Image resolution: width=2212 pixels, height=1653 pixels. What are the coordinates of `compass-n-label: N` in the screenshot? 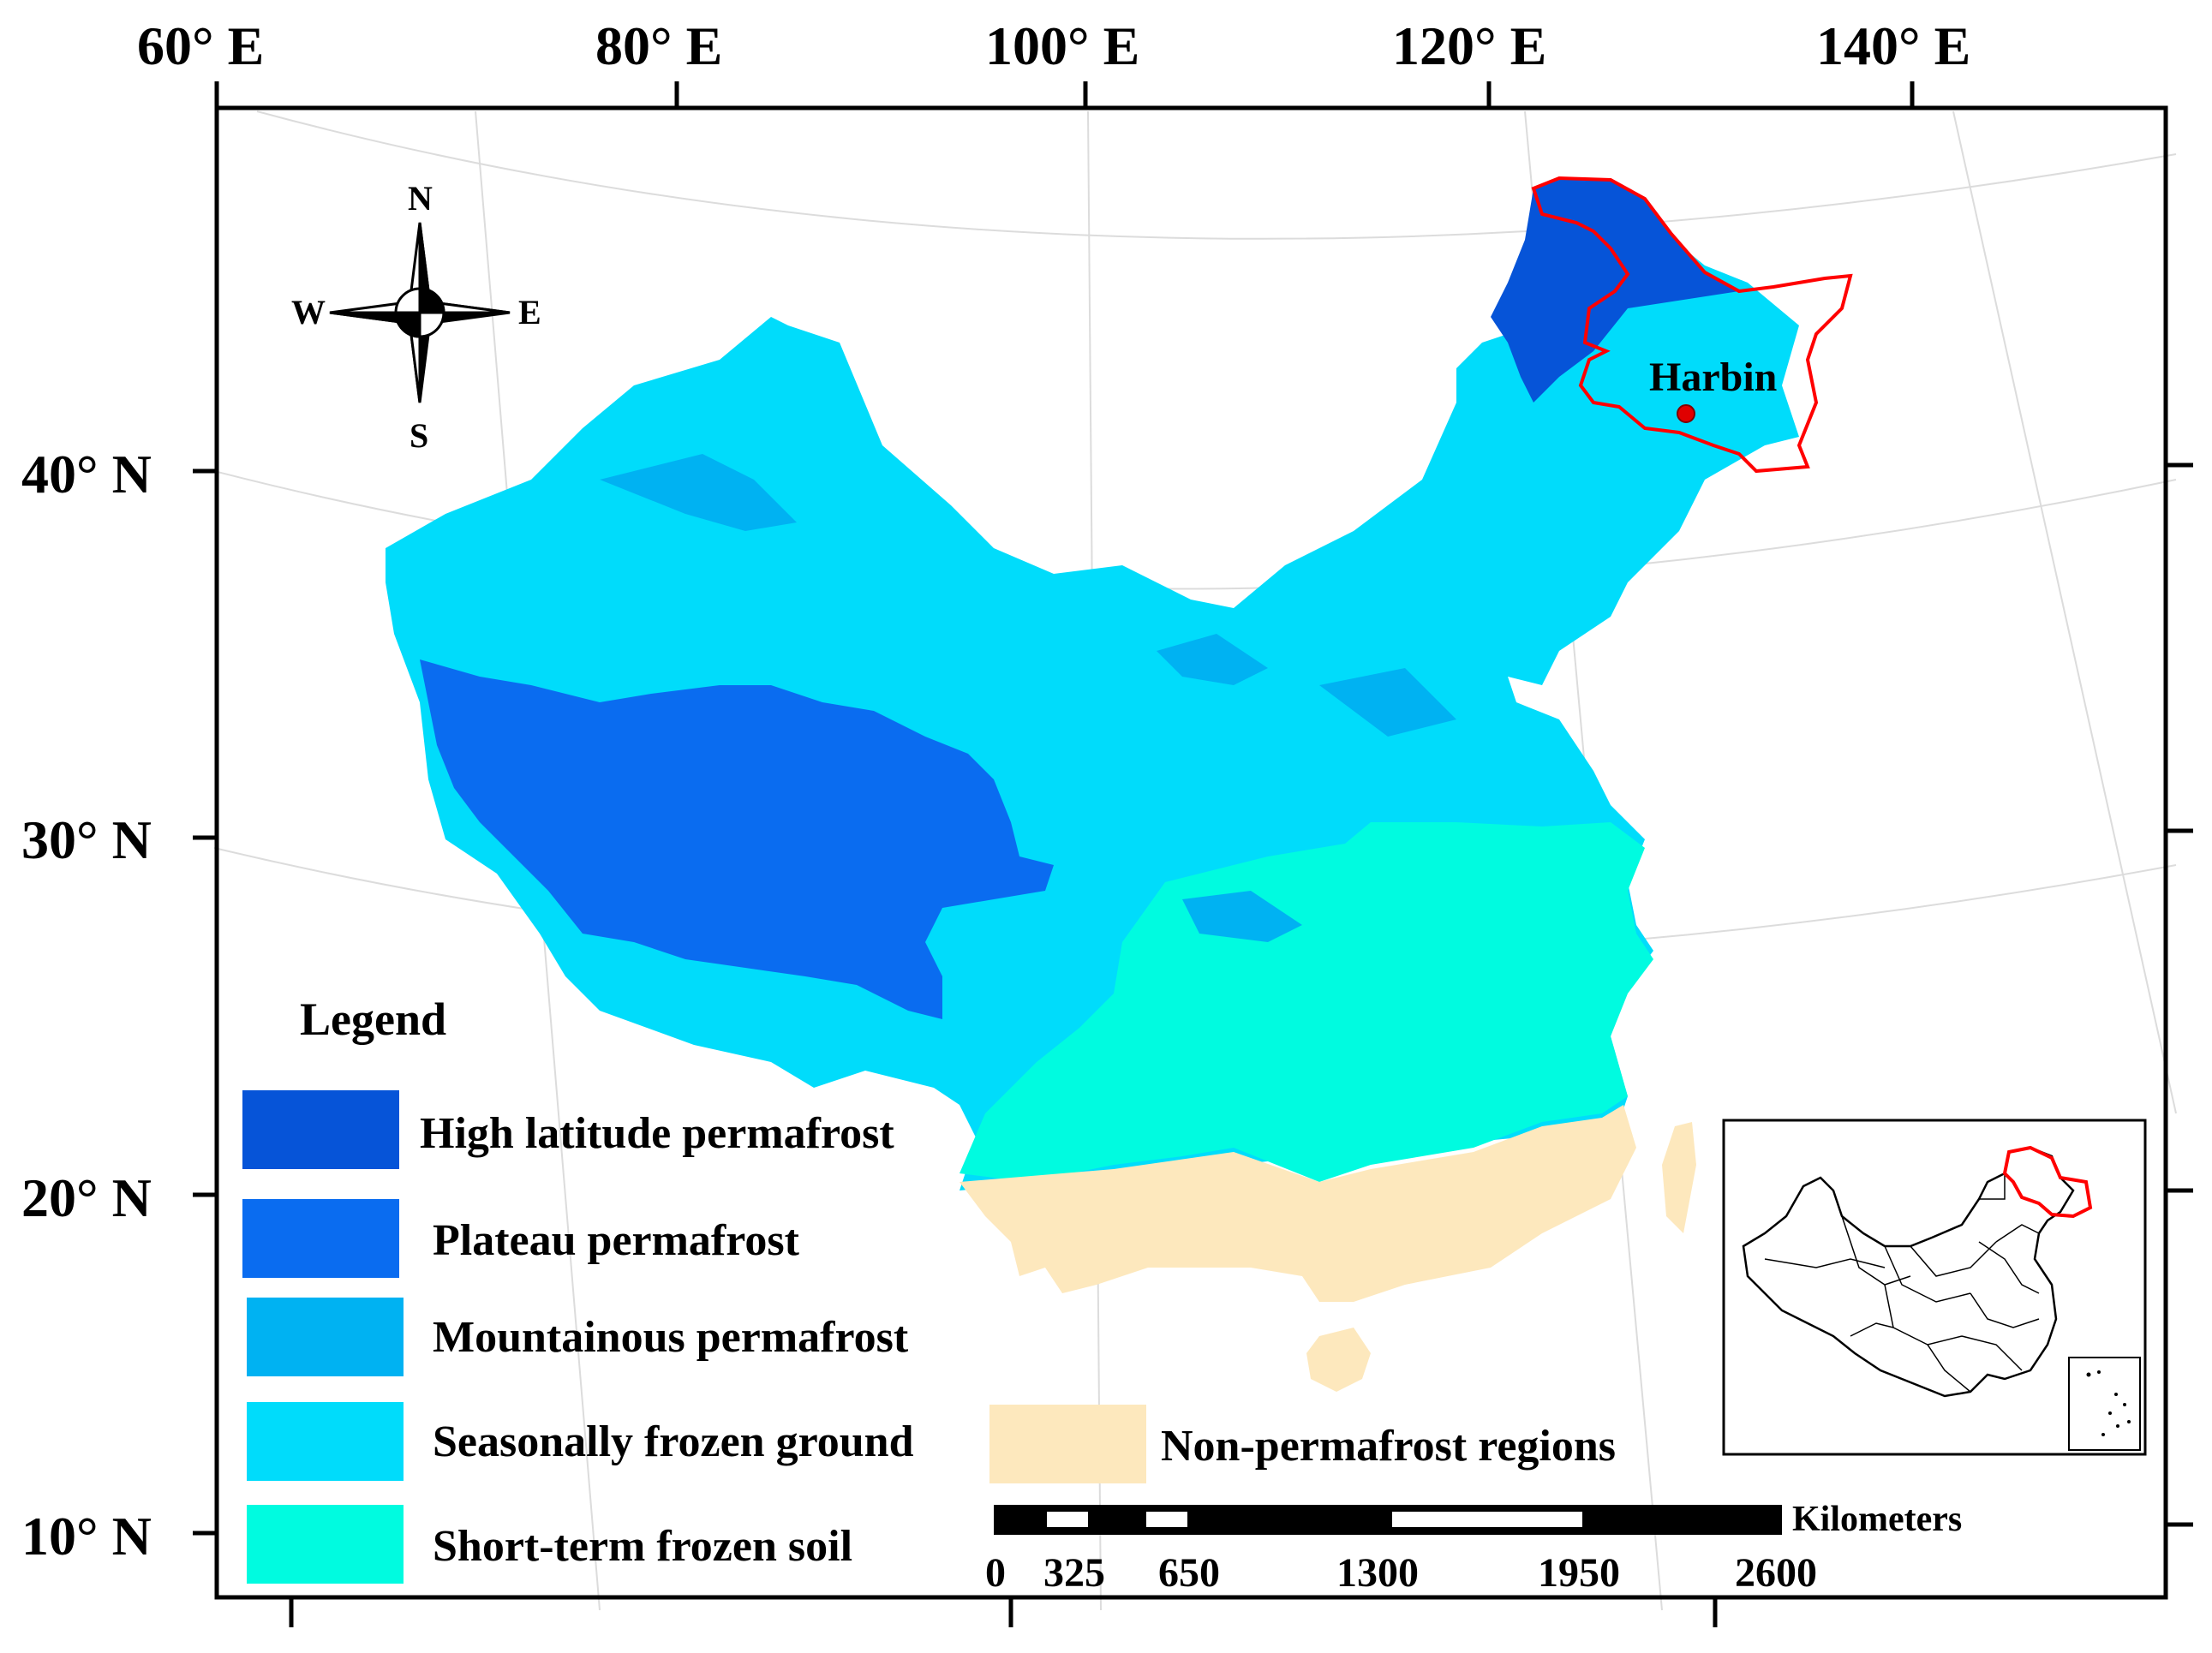 It's located at (420, 198).